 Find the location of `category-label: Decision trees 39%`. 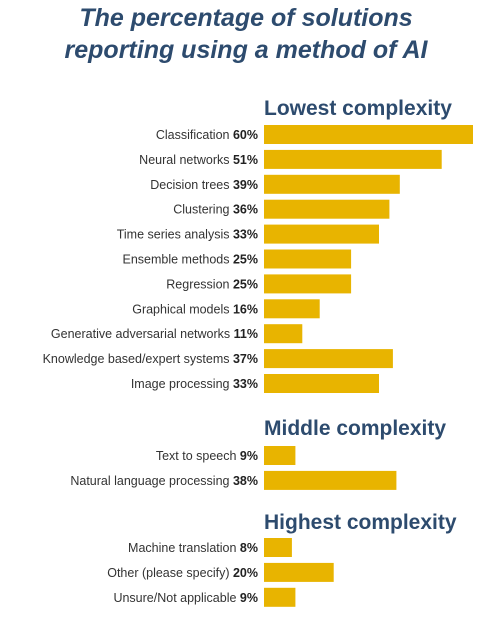

category-label: Decision trees 39% is located at coordinates (204, 185).